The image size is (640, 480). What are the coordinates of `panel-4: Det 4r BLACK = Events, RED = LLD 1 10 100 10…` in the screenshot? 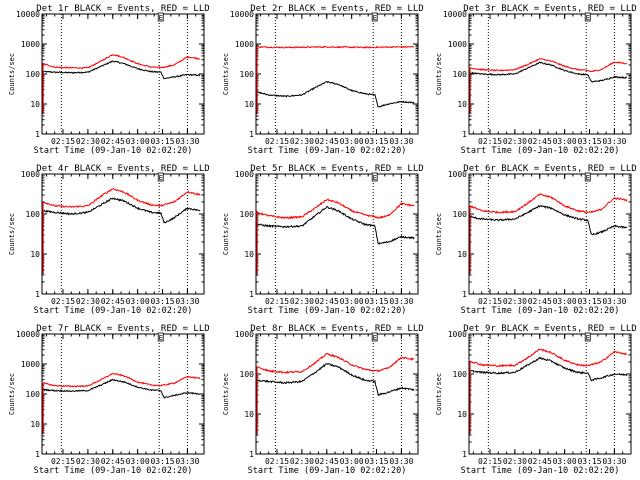 It's located at (109, 240).